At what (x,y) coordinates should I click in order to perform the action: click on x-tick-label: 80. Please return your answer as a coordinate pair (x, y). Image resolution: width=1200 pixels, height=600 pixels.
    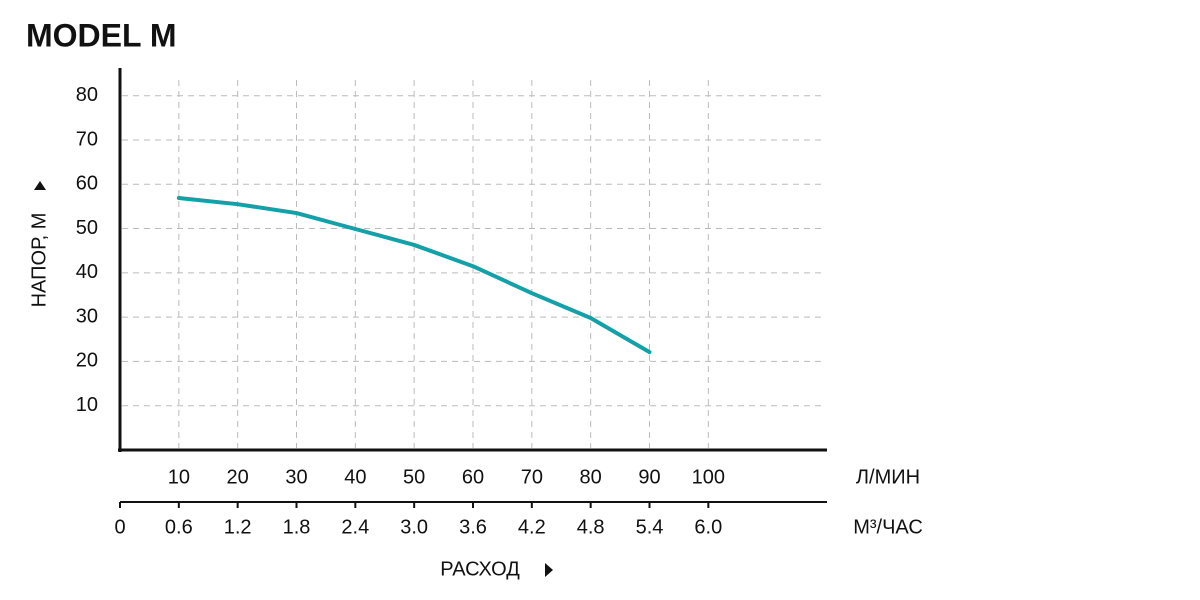
    Looking at the image, I should click on (591, 477).